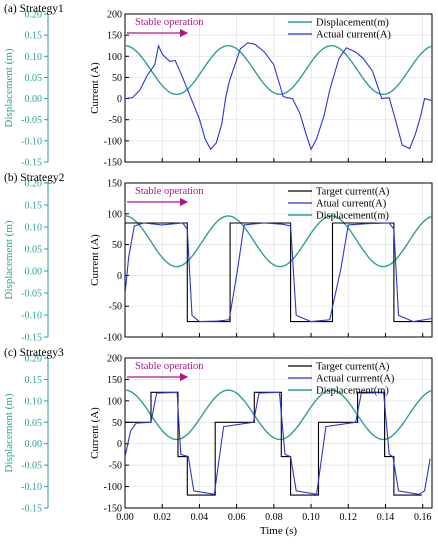  Describe the element at coordinates (351, 204) in the screenshot. I see `legend-label-actual: Atual current(A)` at that location.